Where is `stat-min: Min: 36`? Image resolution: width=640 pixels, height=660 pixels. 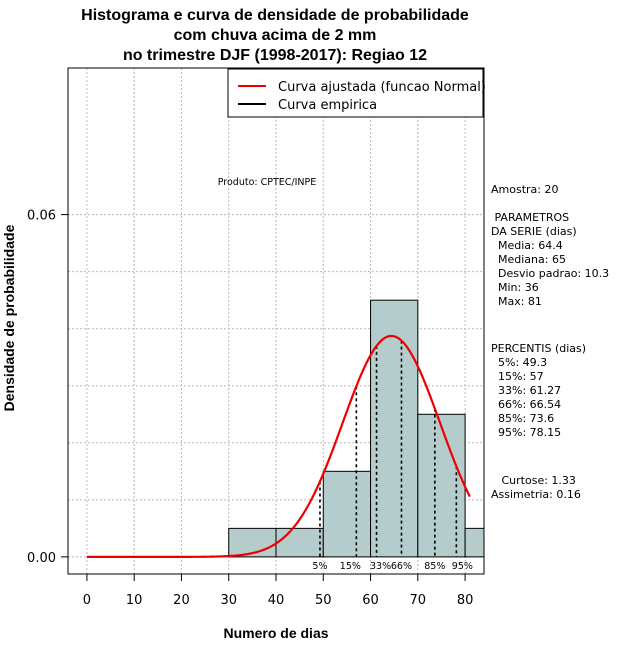
stat-min: Min: 36 is located at coordinates (515, 287).